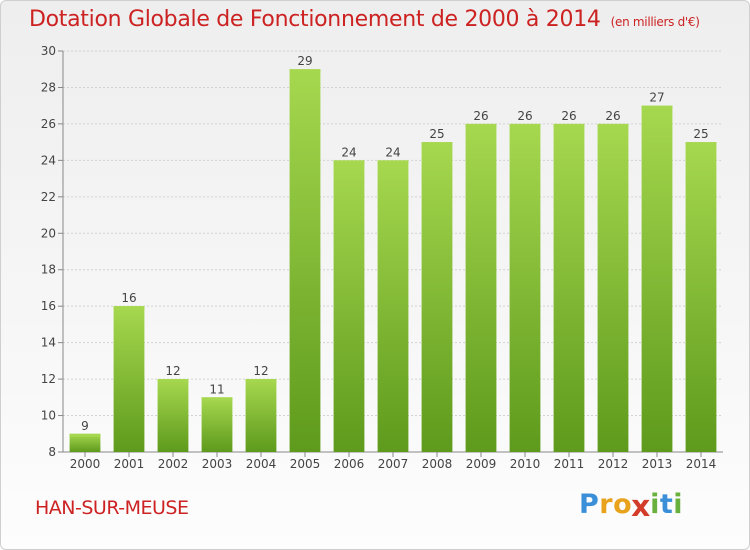 The height and width of the screenshot is (550, 750). I want to click on y-tick-label: 18, so click(48, 270).